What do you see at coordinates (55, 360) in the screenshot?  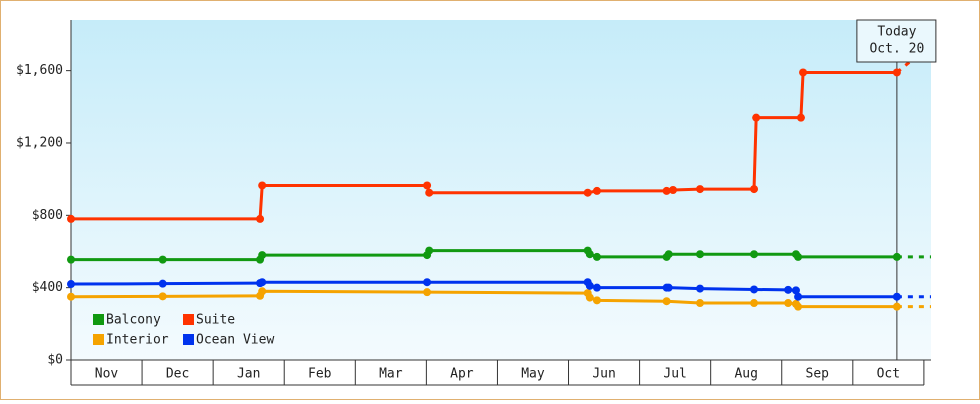 I see `y-tick-label: $0` at bounding box center [55, 360].